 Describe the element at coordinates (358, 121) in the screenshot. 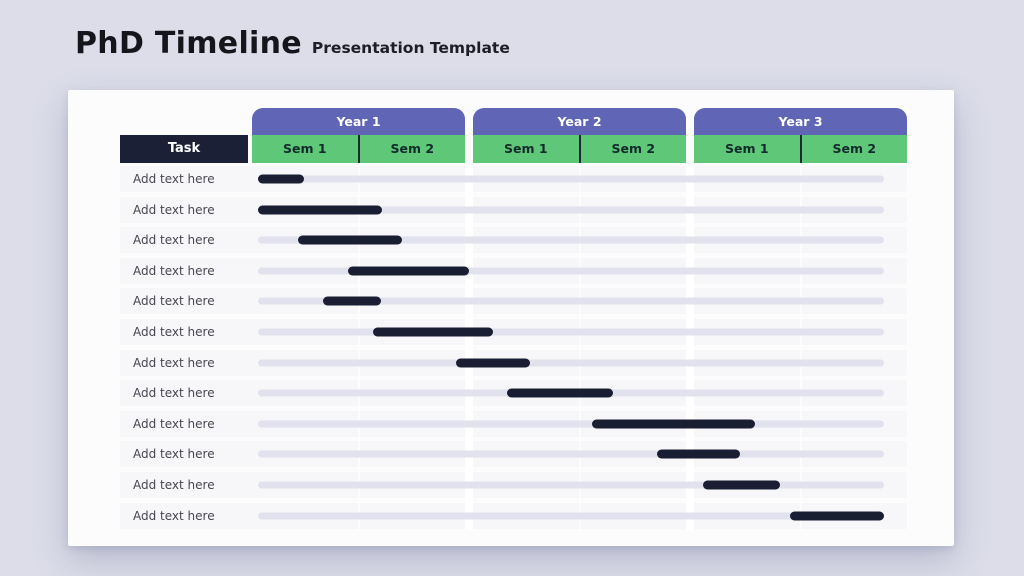

I see `year-header: Year 1` at that location.